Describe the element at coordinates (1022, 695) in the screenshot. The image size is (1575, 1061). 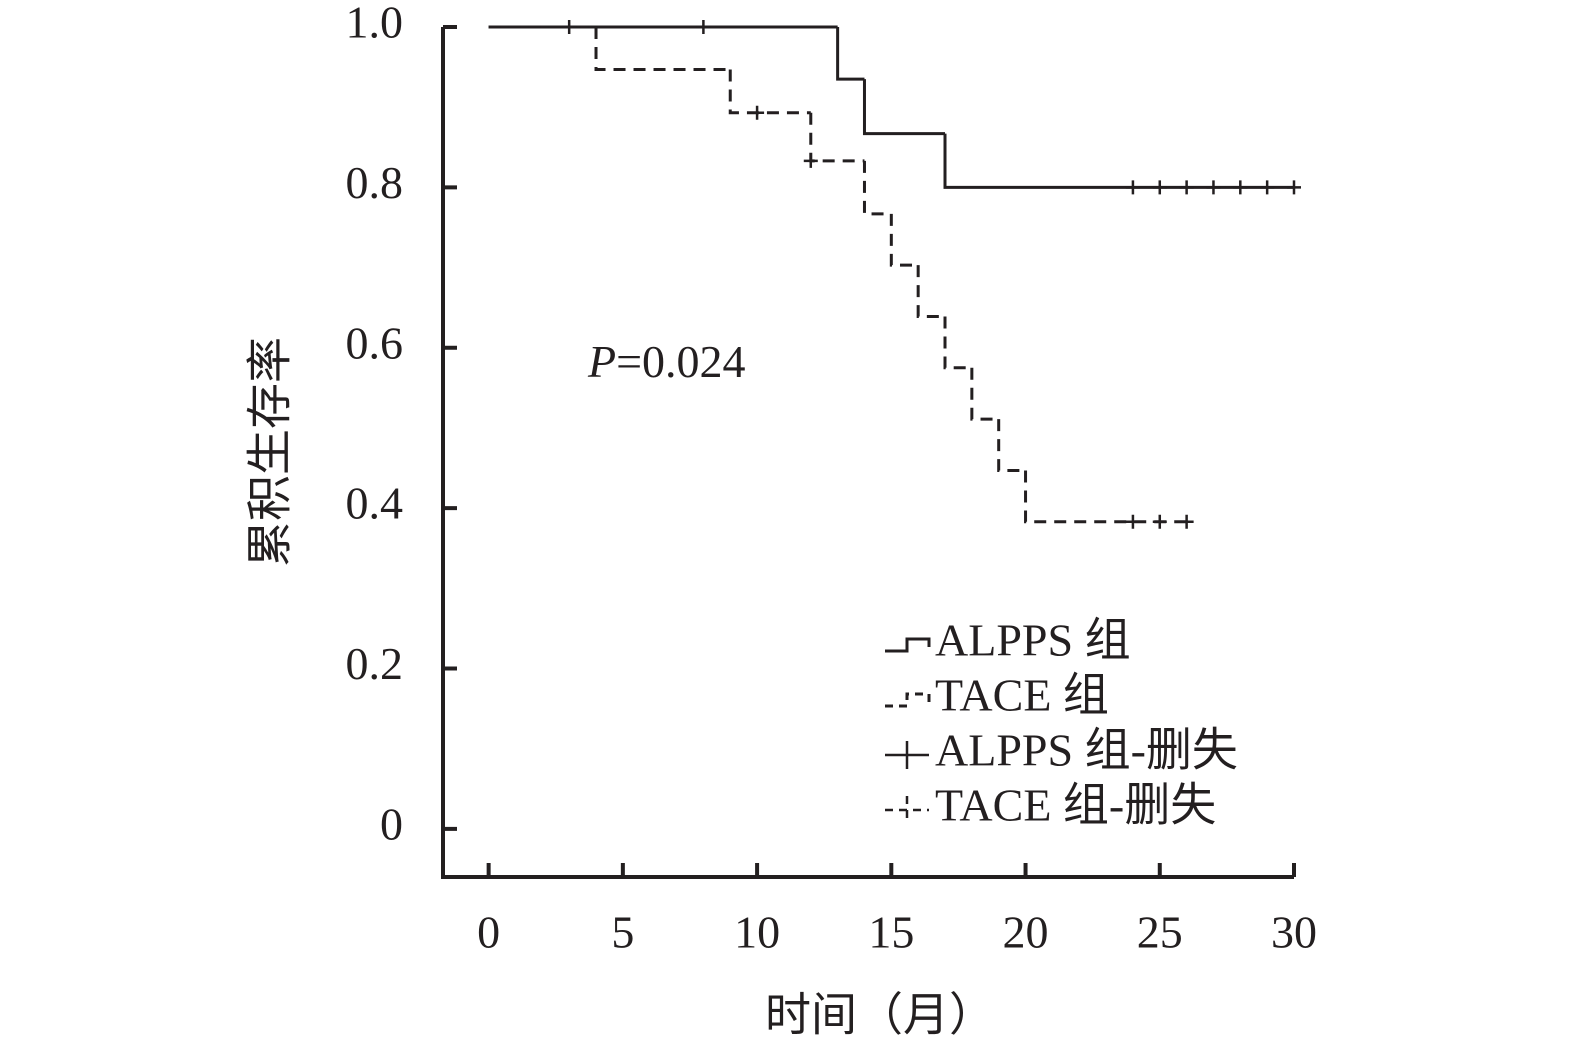
I see `legend-label: TACE 组` at that location.